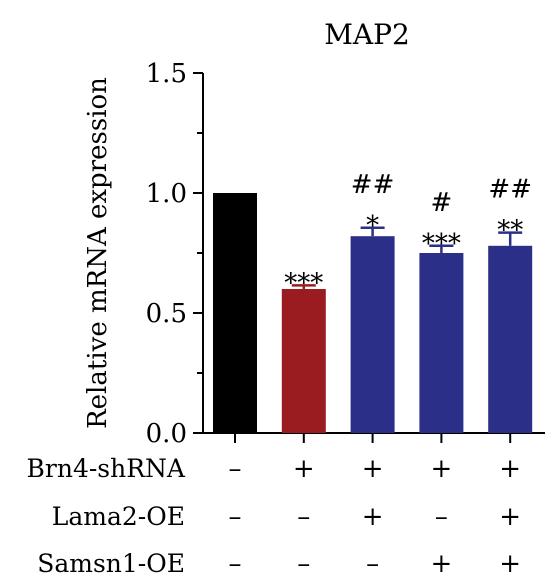  I want to click on y-tick-label: 0.0, so click(166, 434).